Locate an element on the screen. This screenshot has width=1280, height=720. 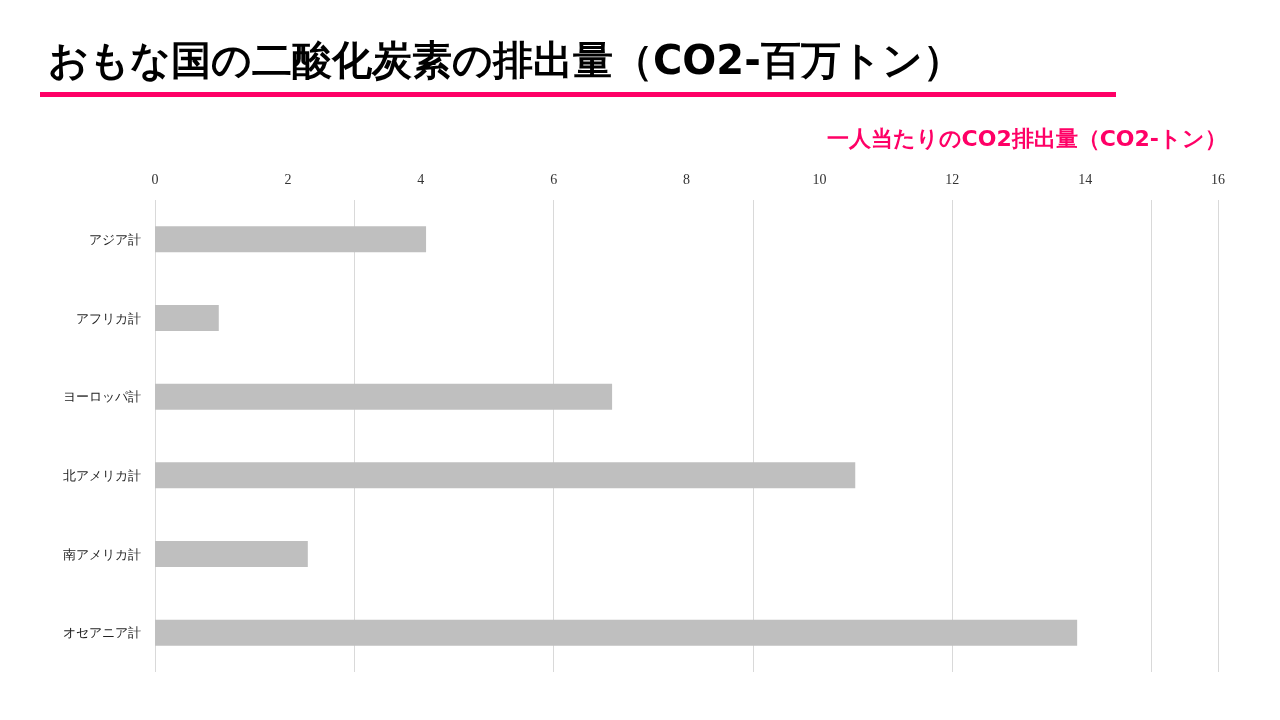
y-tick-label: 南アメリカ計 is located at coordinates (102, 554).